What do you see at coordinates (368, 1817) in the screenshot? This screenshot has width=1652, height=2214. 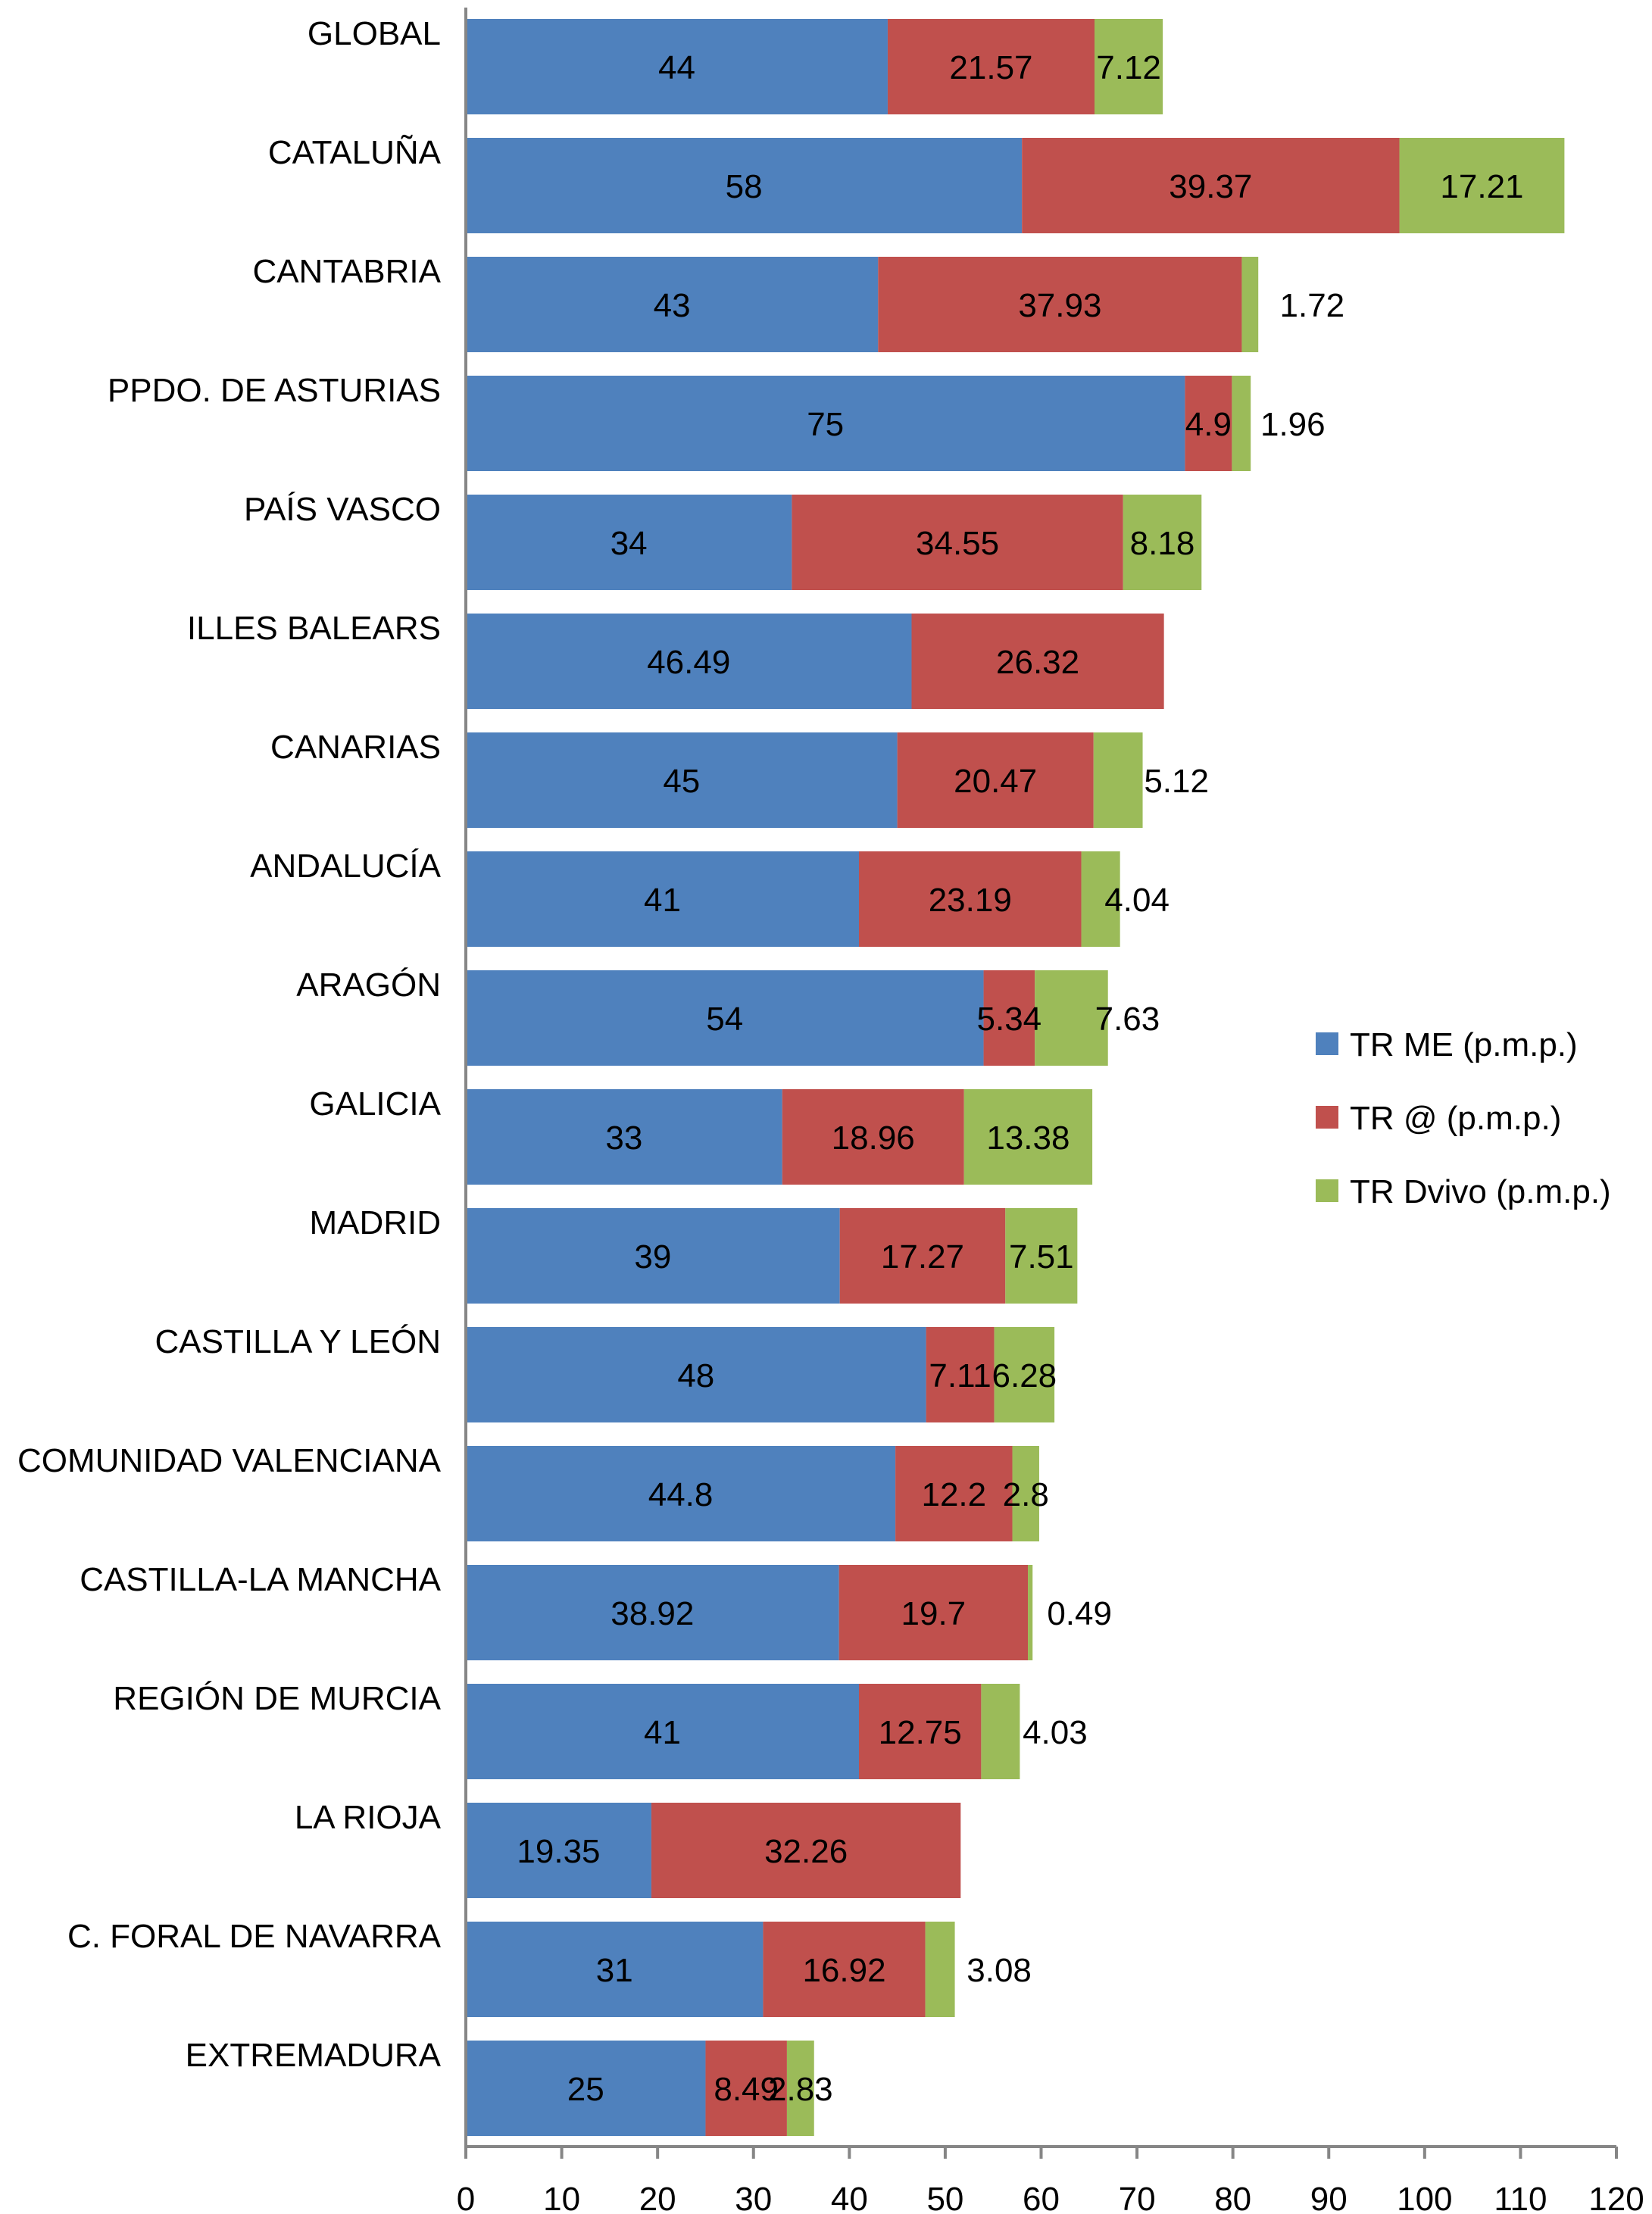 I see `category-label: LA RIOJA` at bounding box center [368, 1817].